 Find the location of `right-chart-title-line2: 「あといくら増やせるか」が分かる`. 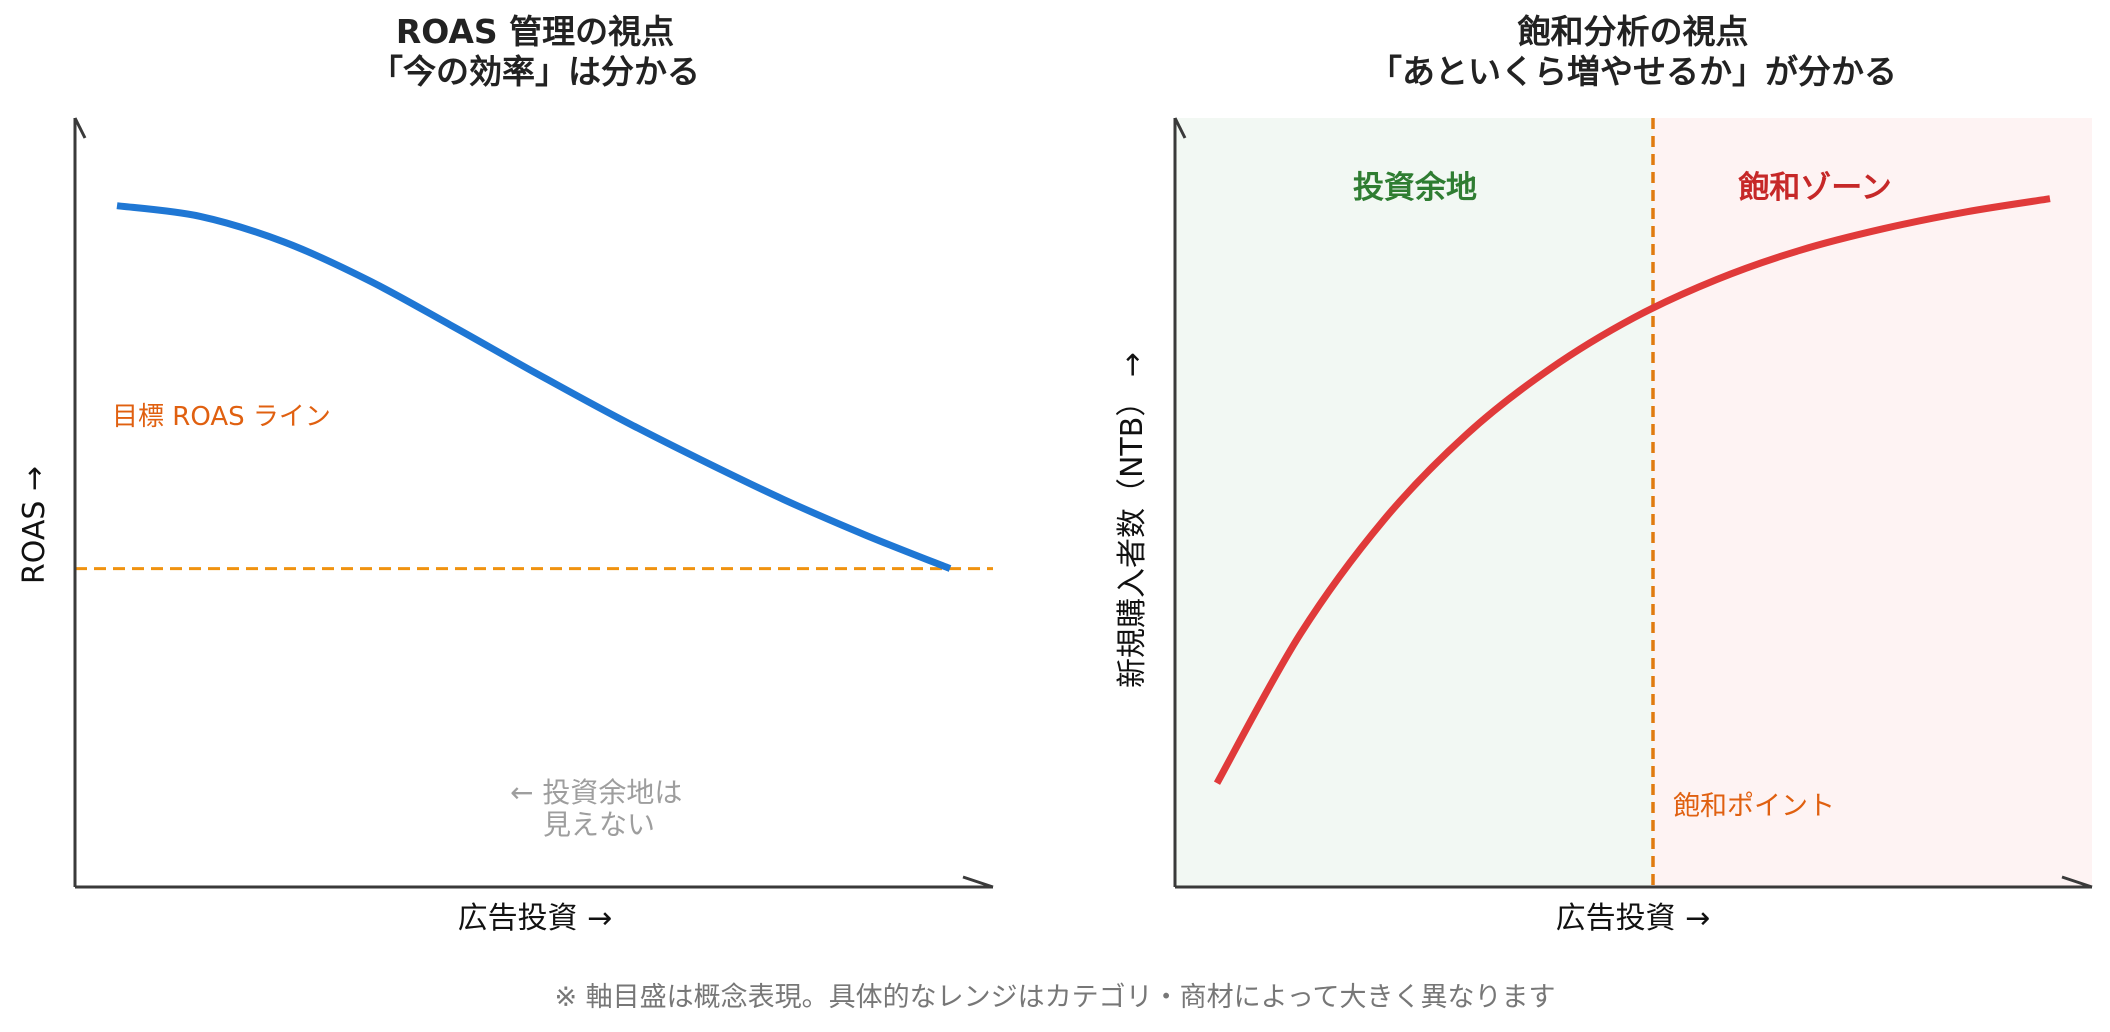

right-chart-title-line2: 「あといくら増やせるか」が分かる is located at coordinates (1633, 71).